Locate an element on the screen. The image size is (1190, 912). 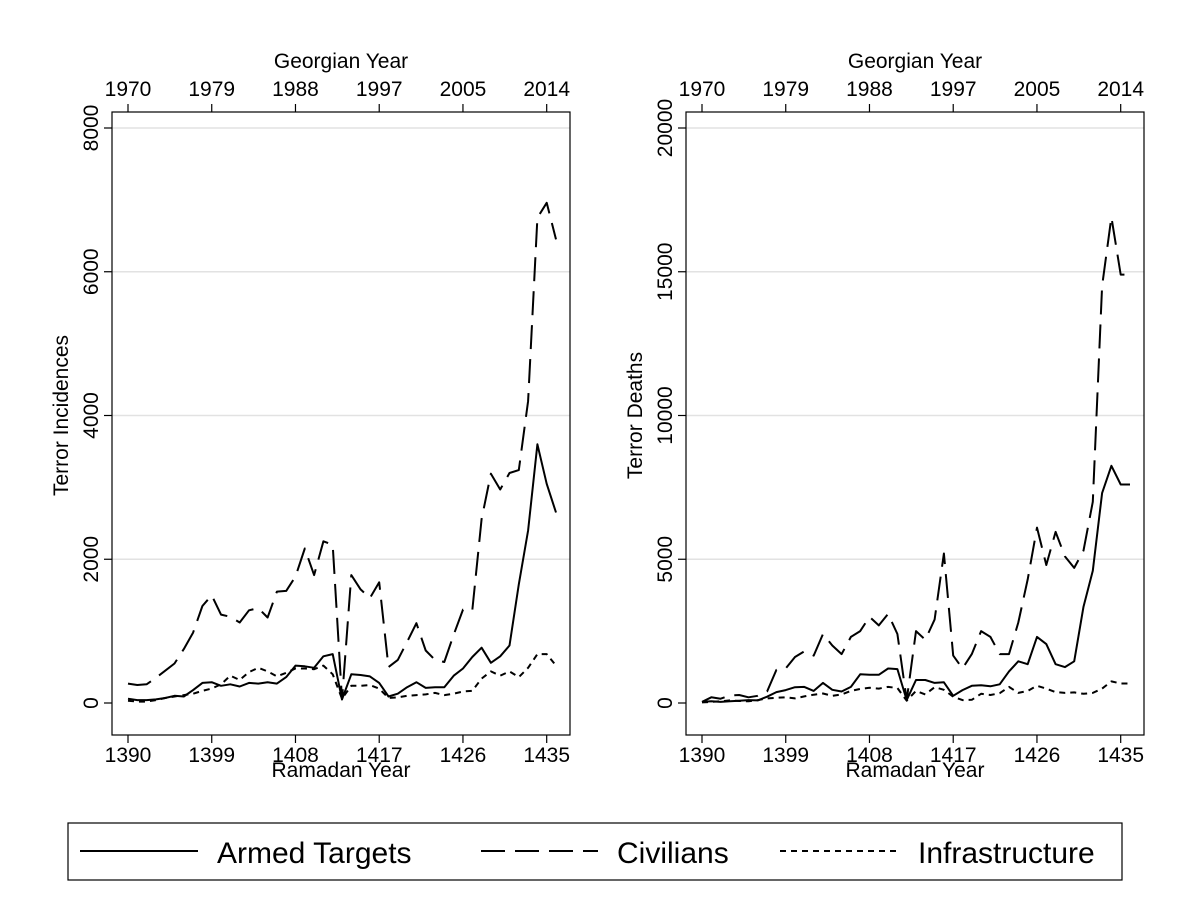
y-tick-label: 5000 is located at coordinates (665, 559).